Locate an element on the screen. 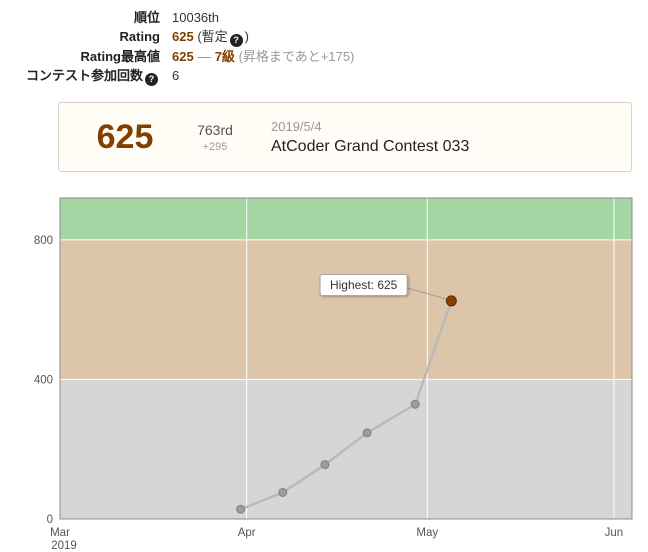 The width and height of the screenshot is (648, 552). stat-row-rating: Rating 625 (暫定?) is located at coordinates (324, 37).